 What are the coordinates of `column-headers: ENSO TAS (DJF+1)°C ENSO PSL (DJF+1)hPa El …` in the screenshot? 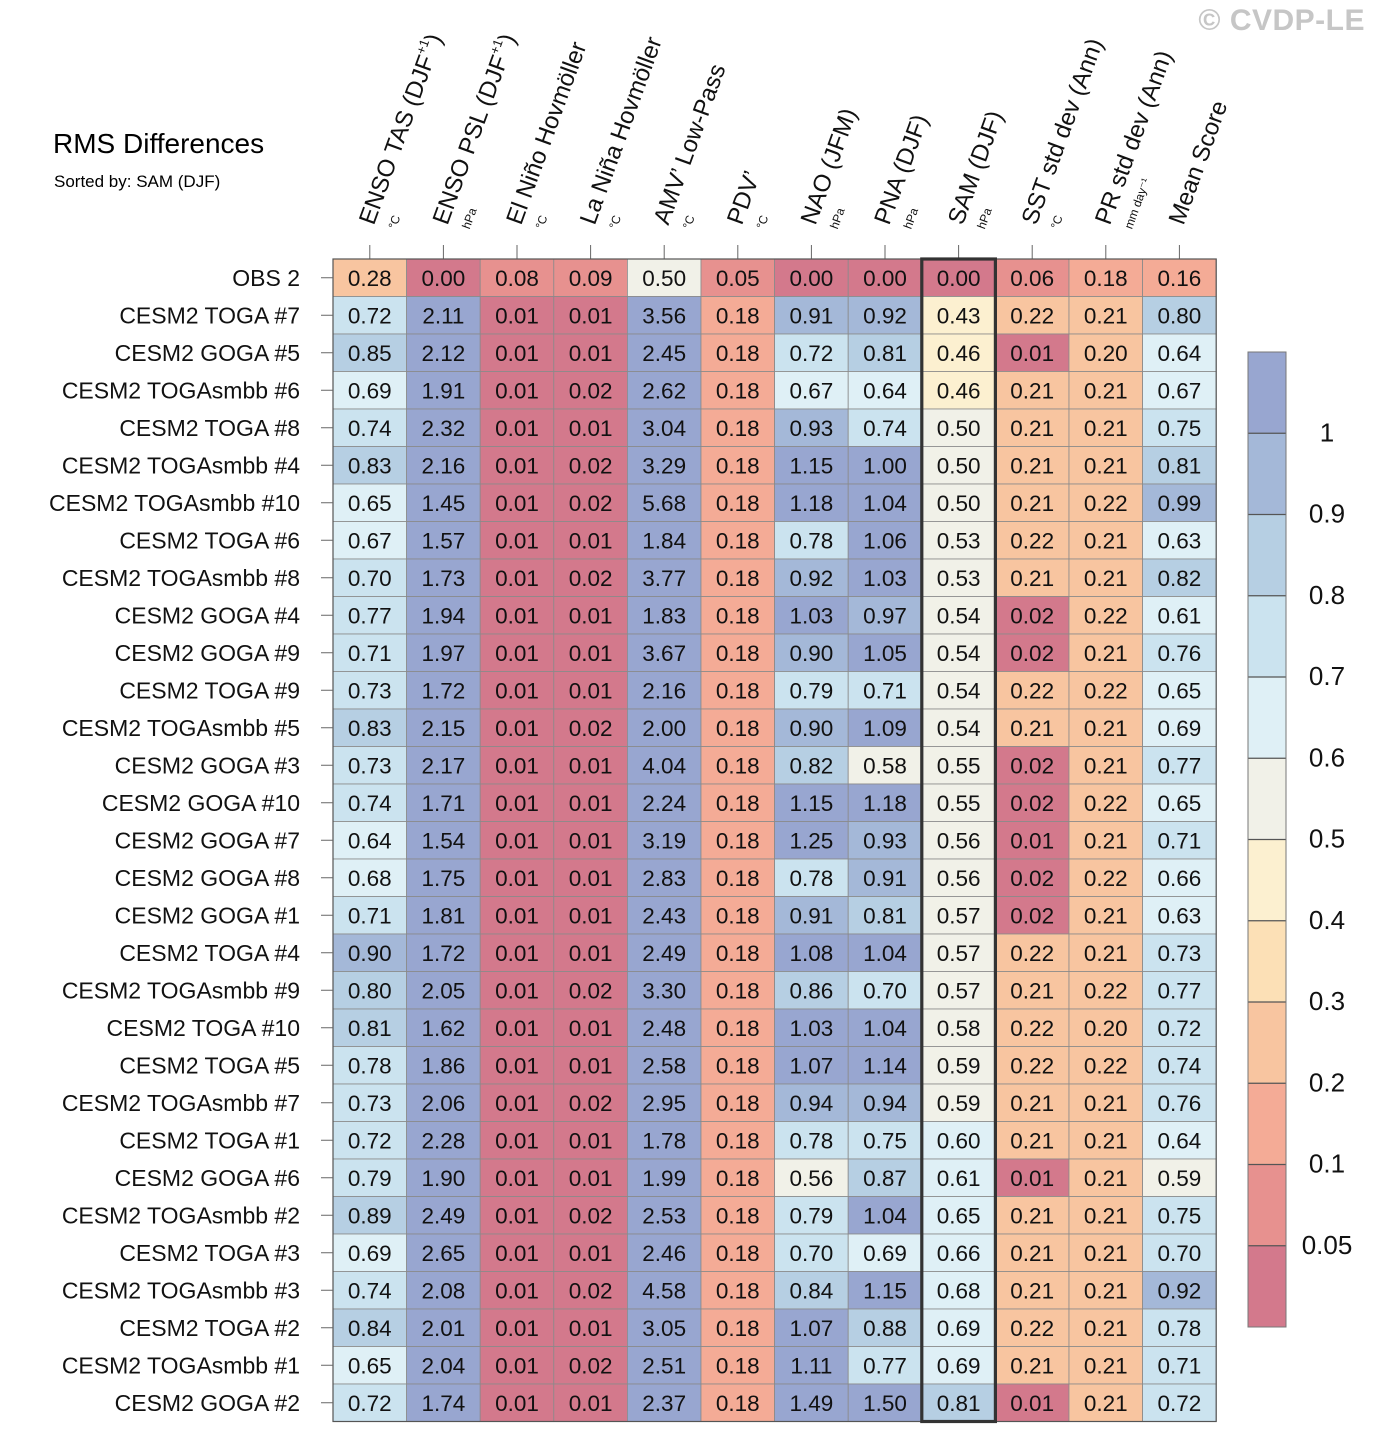 It's located at (793, 144).